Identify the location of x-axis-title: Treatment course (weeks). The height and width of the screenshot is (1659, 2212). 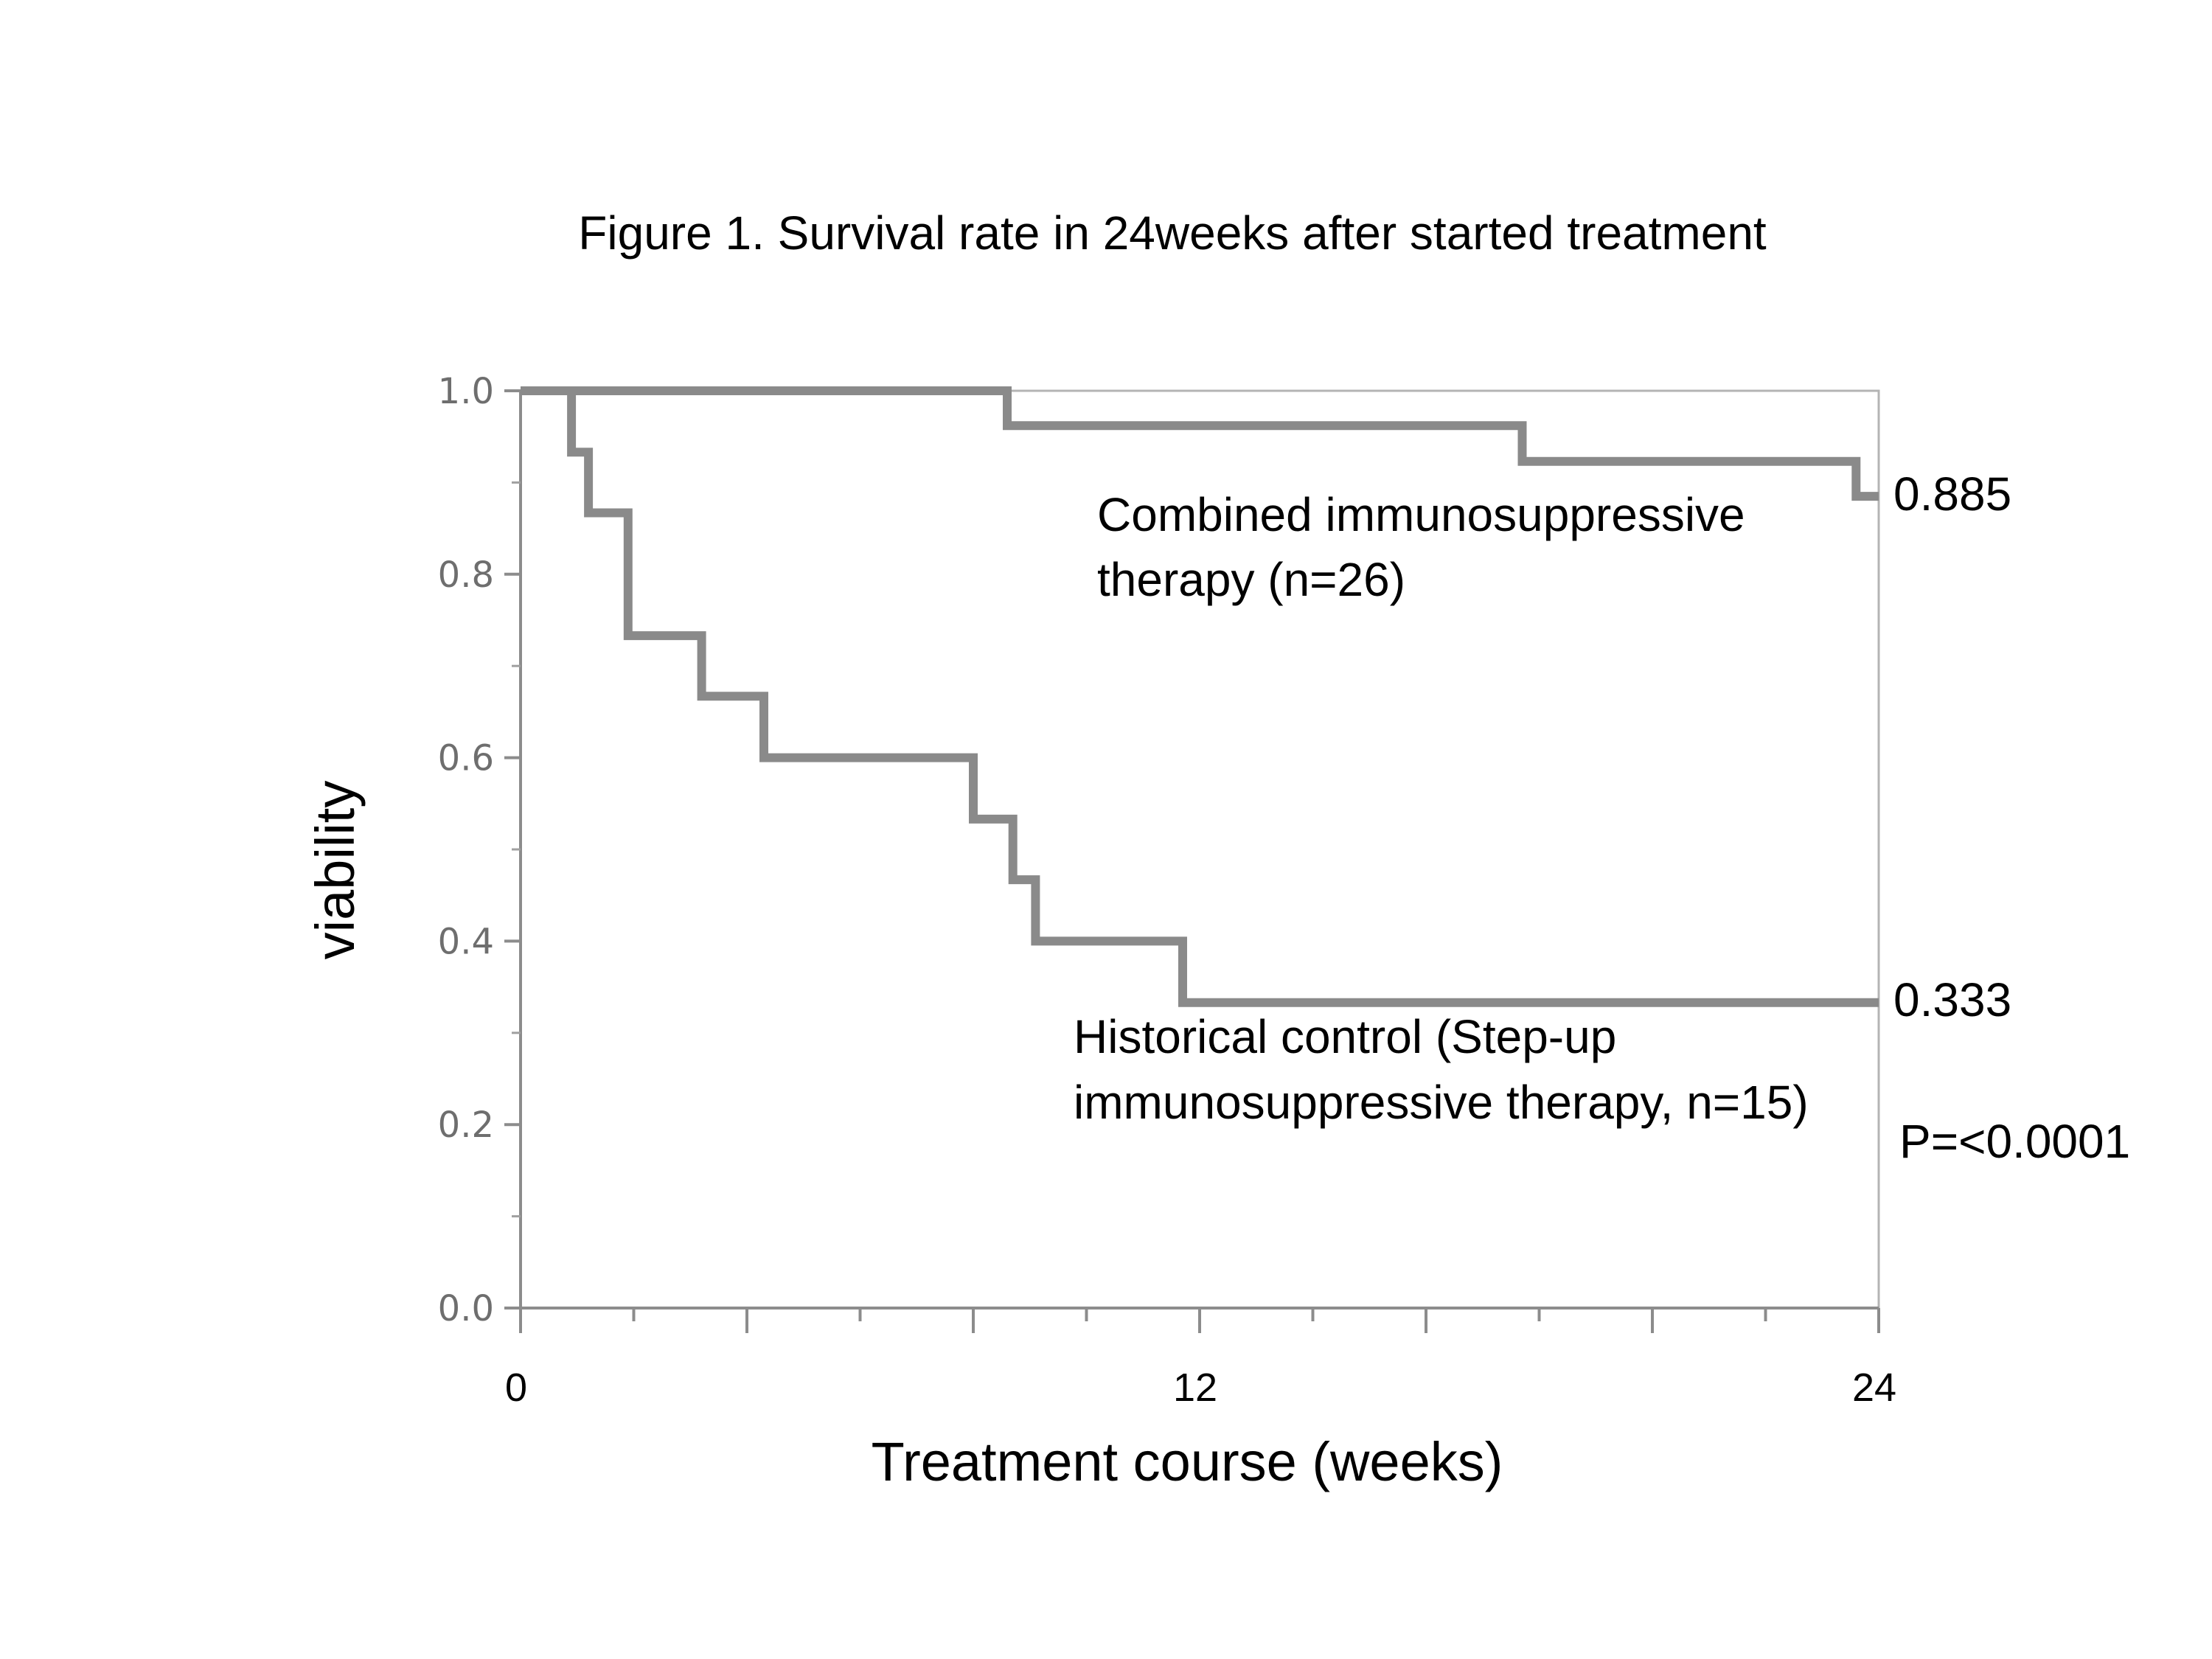
(1187, 1461).